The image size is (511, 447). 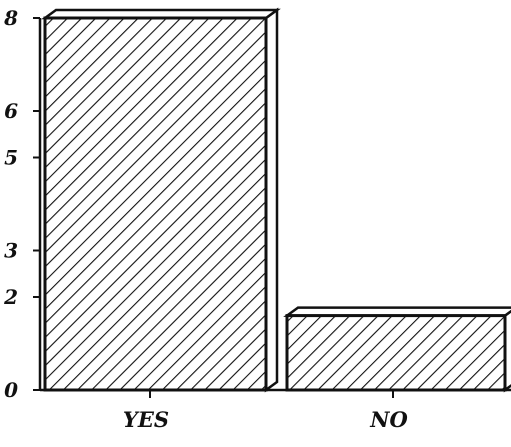 What do you see at coordinates (271, 200) in the screenshot?
I see `bar-yes-side` at bounding box center [271, 200].